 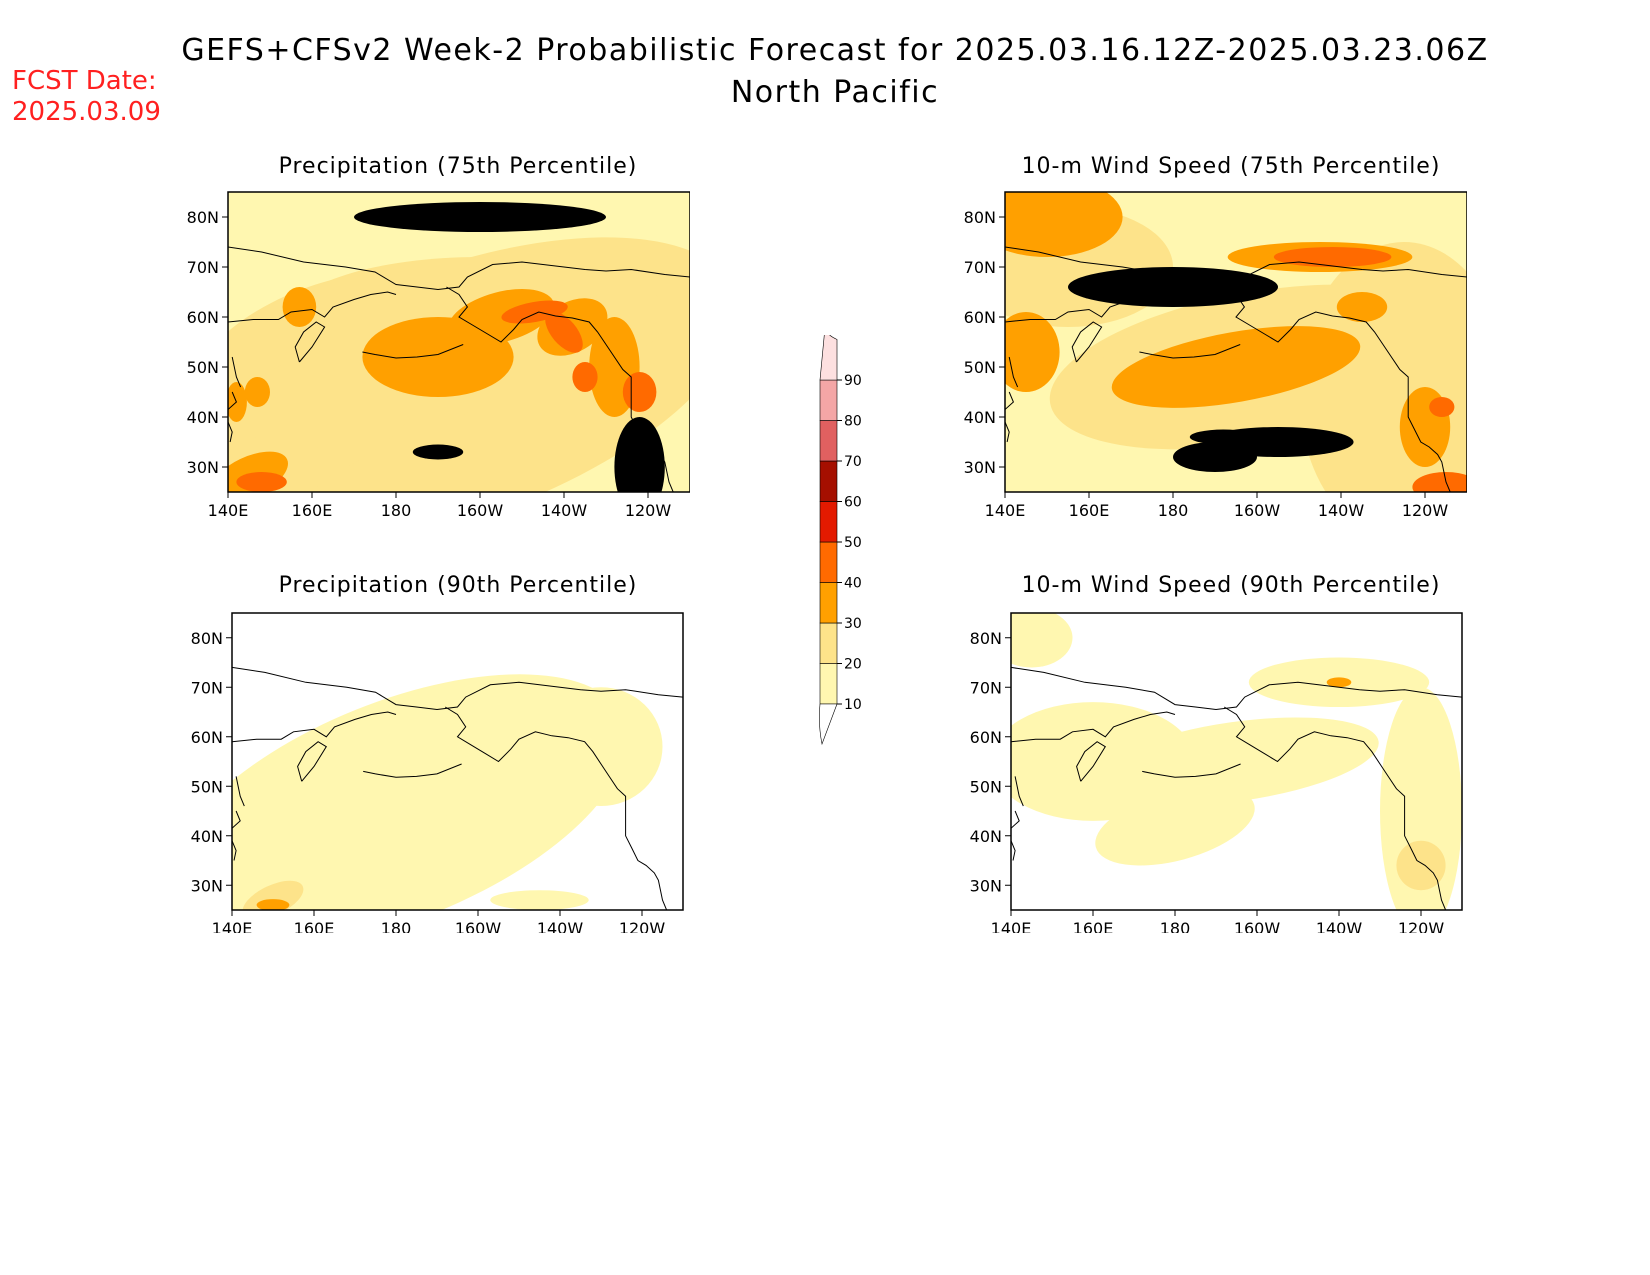 I want to click on figure-subtitle: North Pacific, so click(x=835, y=92).